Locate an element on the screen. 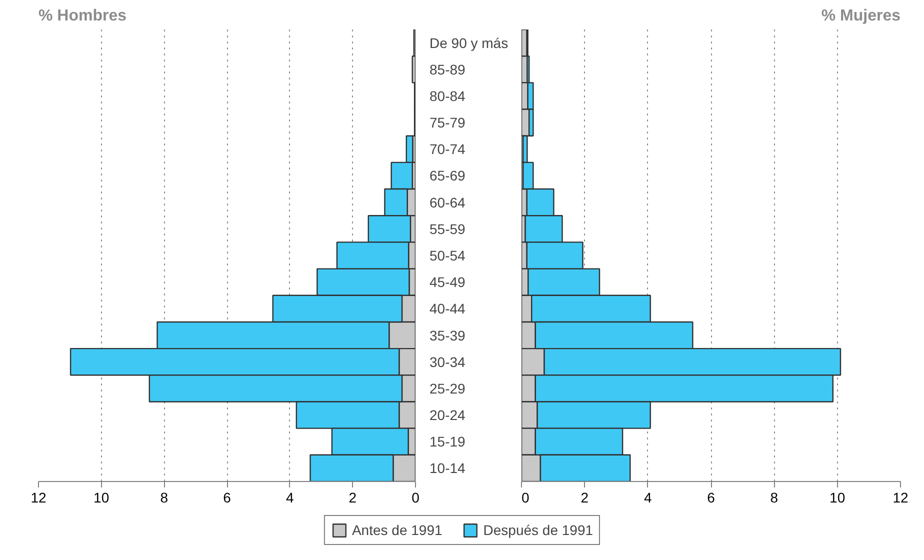 The image size is (924, 560). y-tick-label: 40-44 is located at coordinates (448, 308).